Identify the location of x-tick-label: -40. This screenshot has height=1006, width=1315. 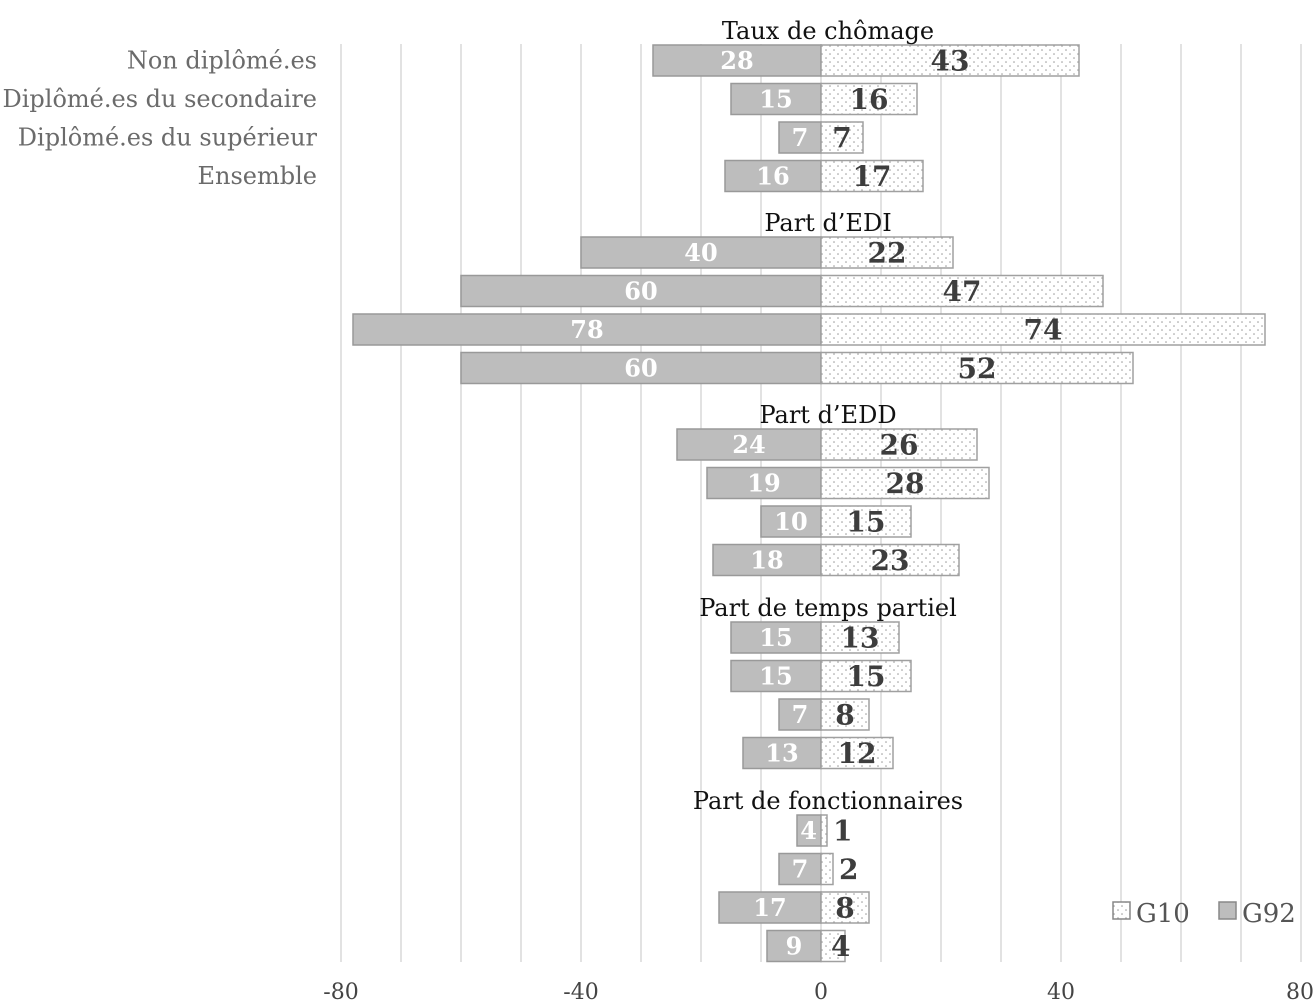
(580, 992).